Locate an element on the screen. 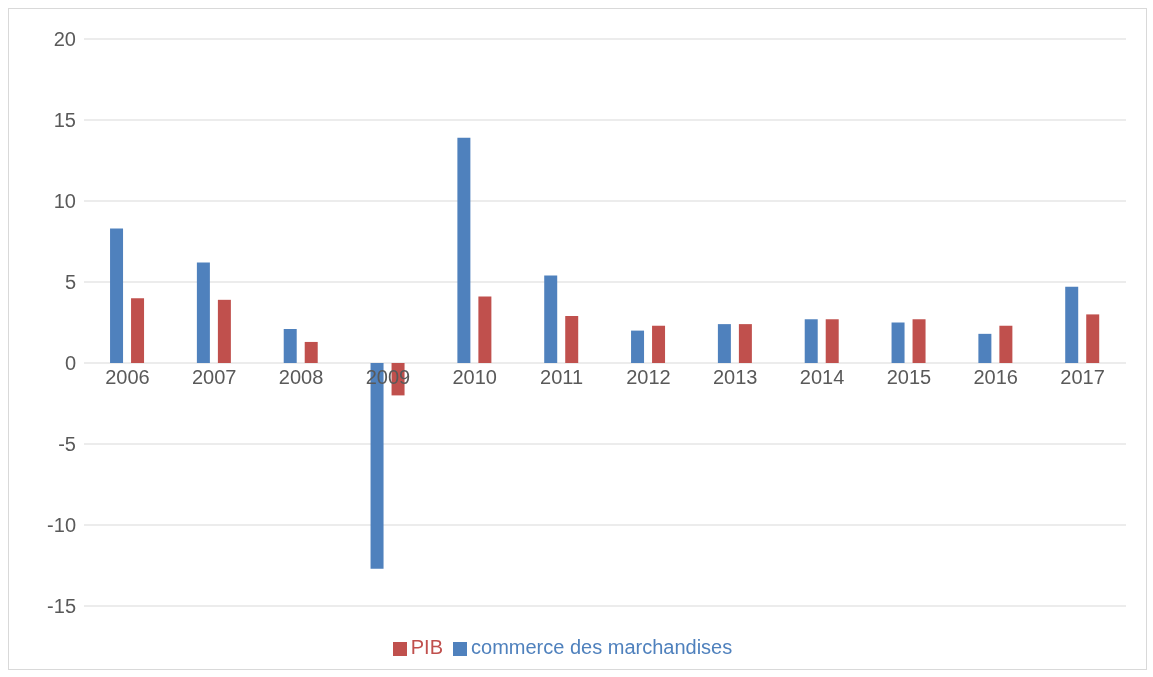 This screenshot has height=677, width=1153. y-tick-label: -10 is located at coordinates (61, 525).